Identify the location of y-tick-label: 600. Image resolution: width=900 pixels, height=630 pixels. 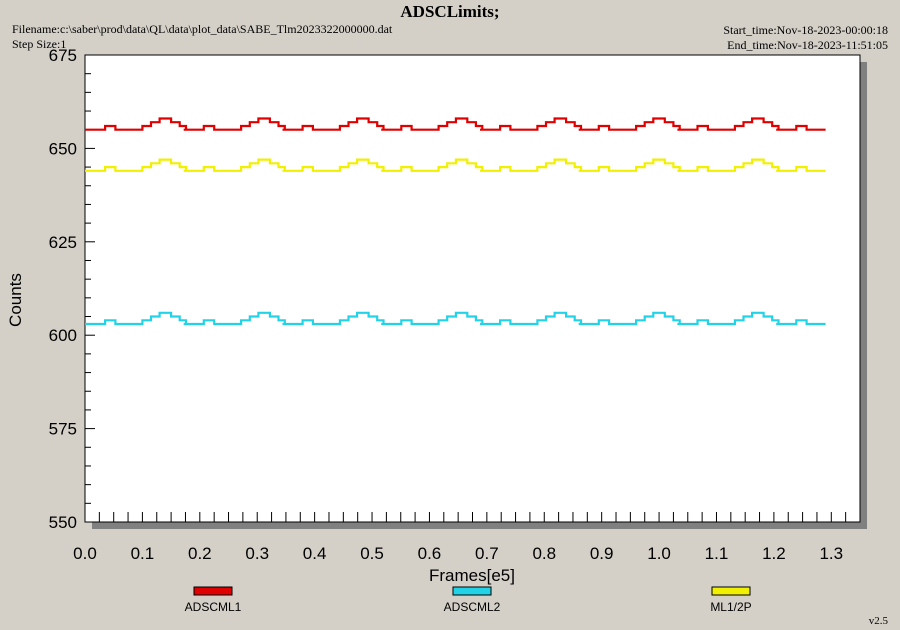
(63, 335).